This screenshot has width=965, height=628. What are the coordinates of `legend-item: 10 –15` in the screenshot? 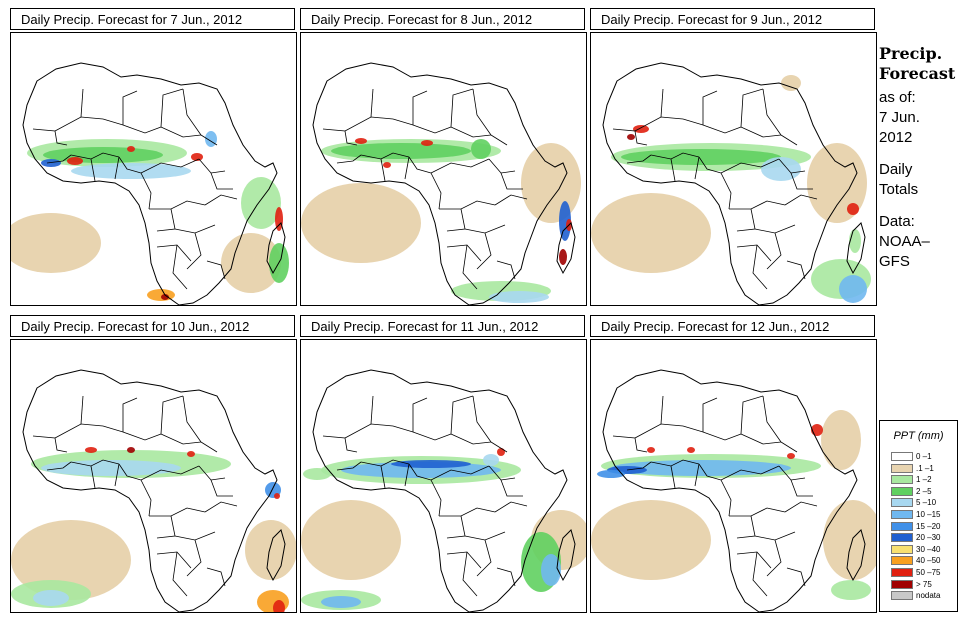 It's located at (915, 514).